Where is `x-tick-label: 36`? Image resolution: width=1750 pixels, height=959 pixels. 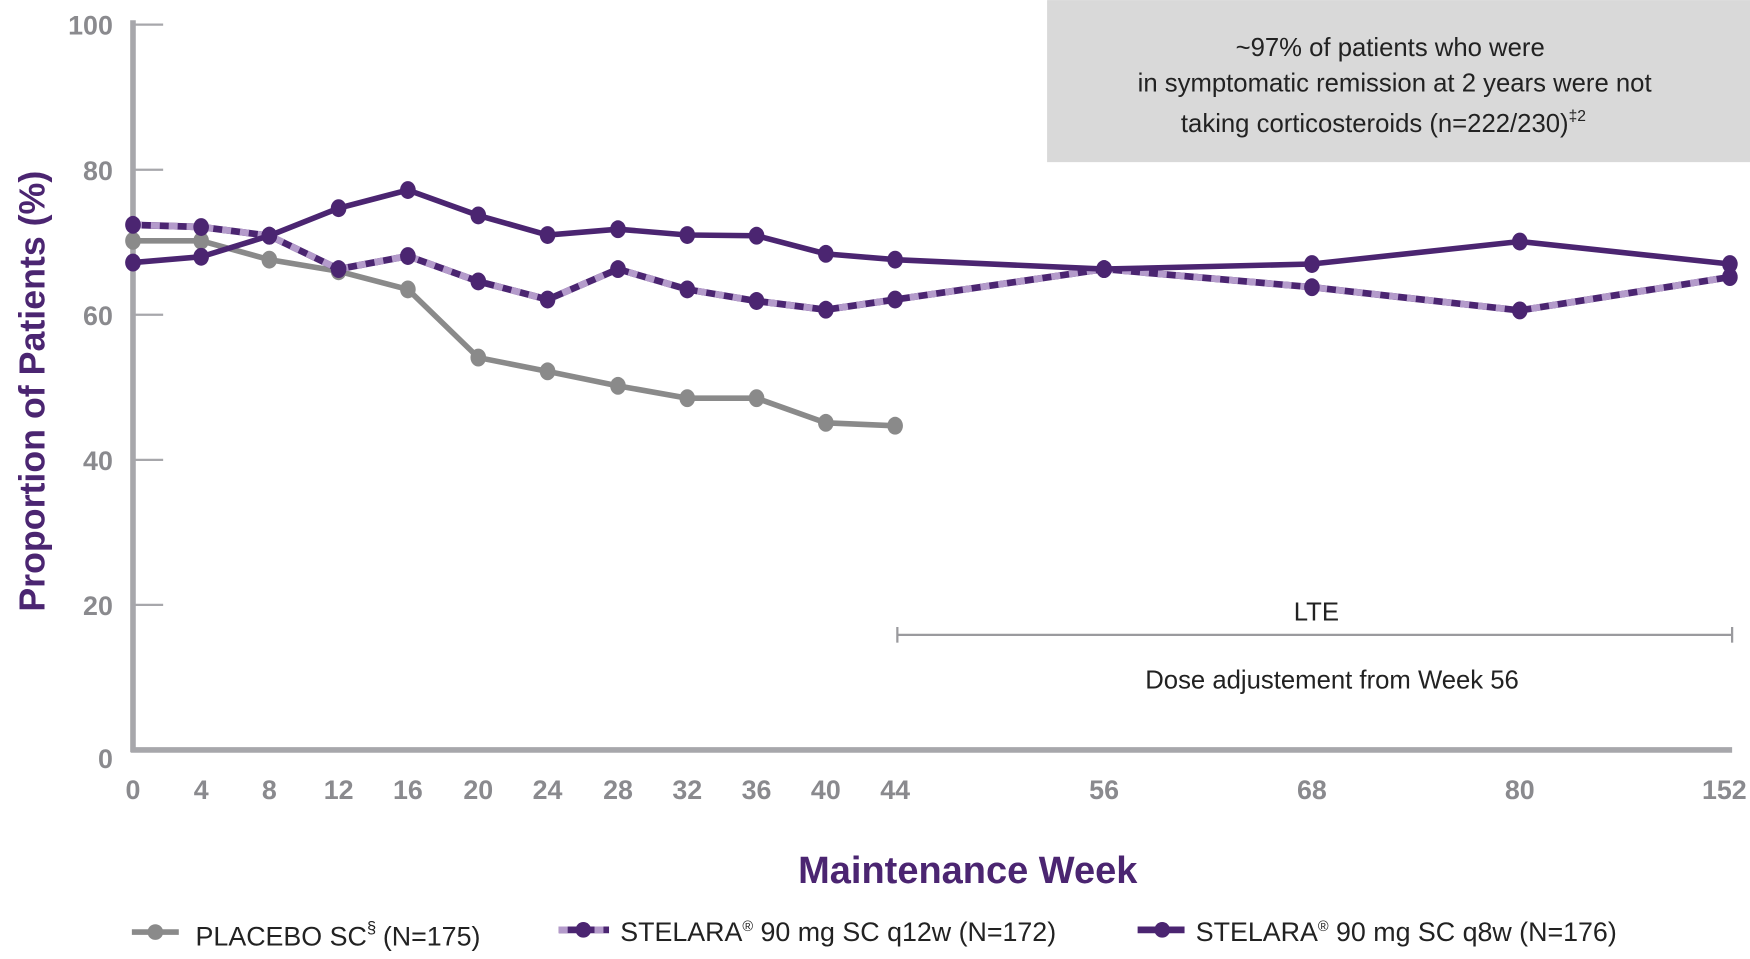 x-tick-label: 36 is located at coordinates (757, 790).